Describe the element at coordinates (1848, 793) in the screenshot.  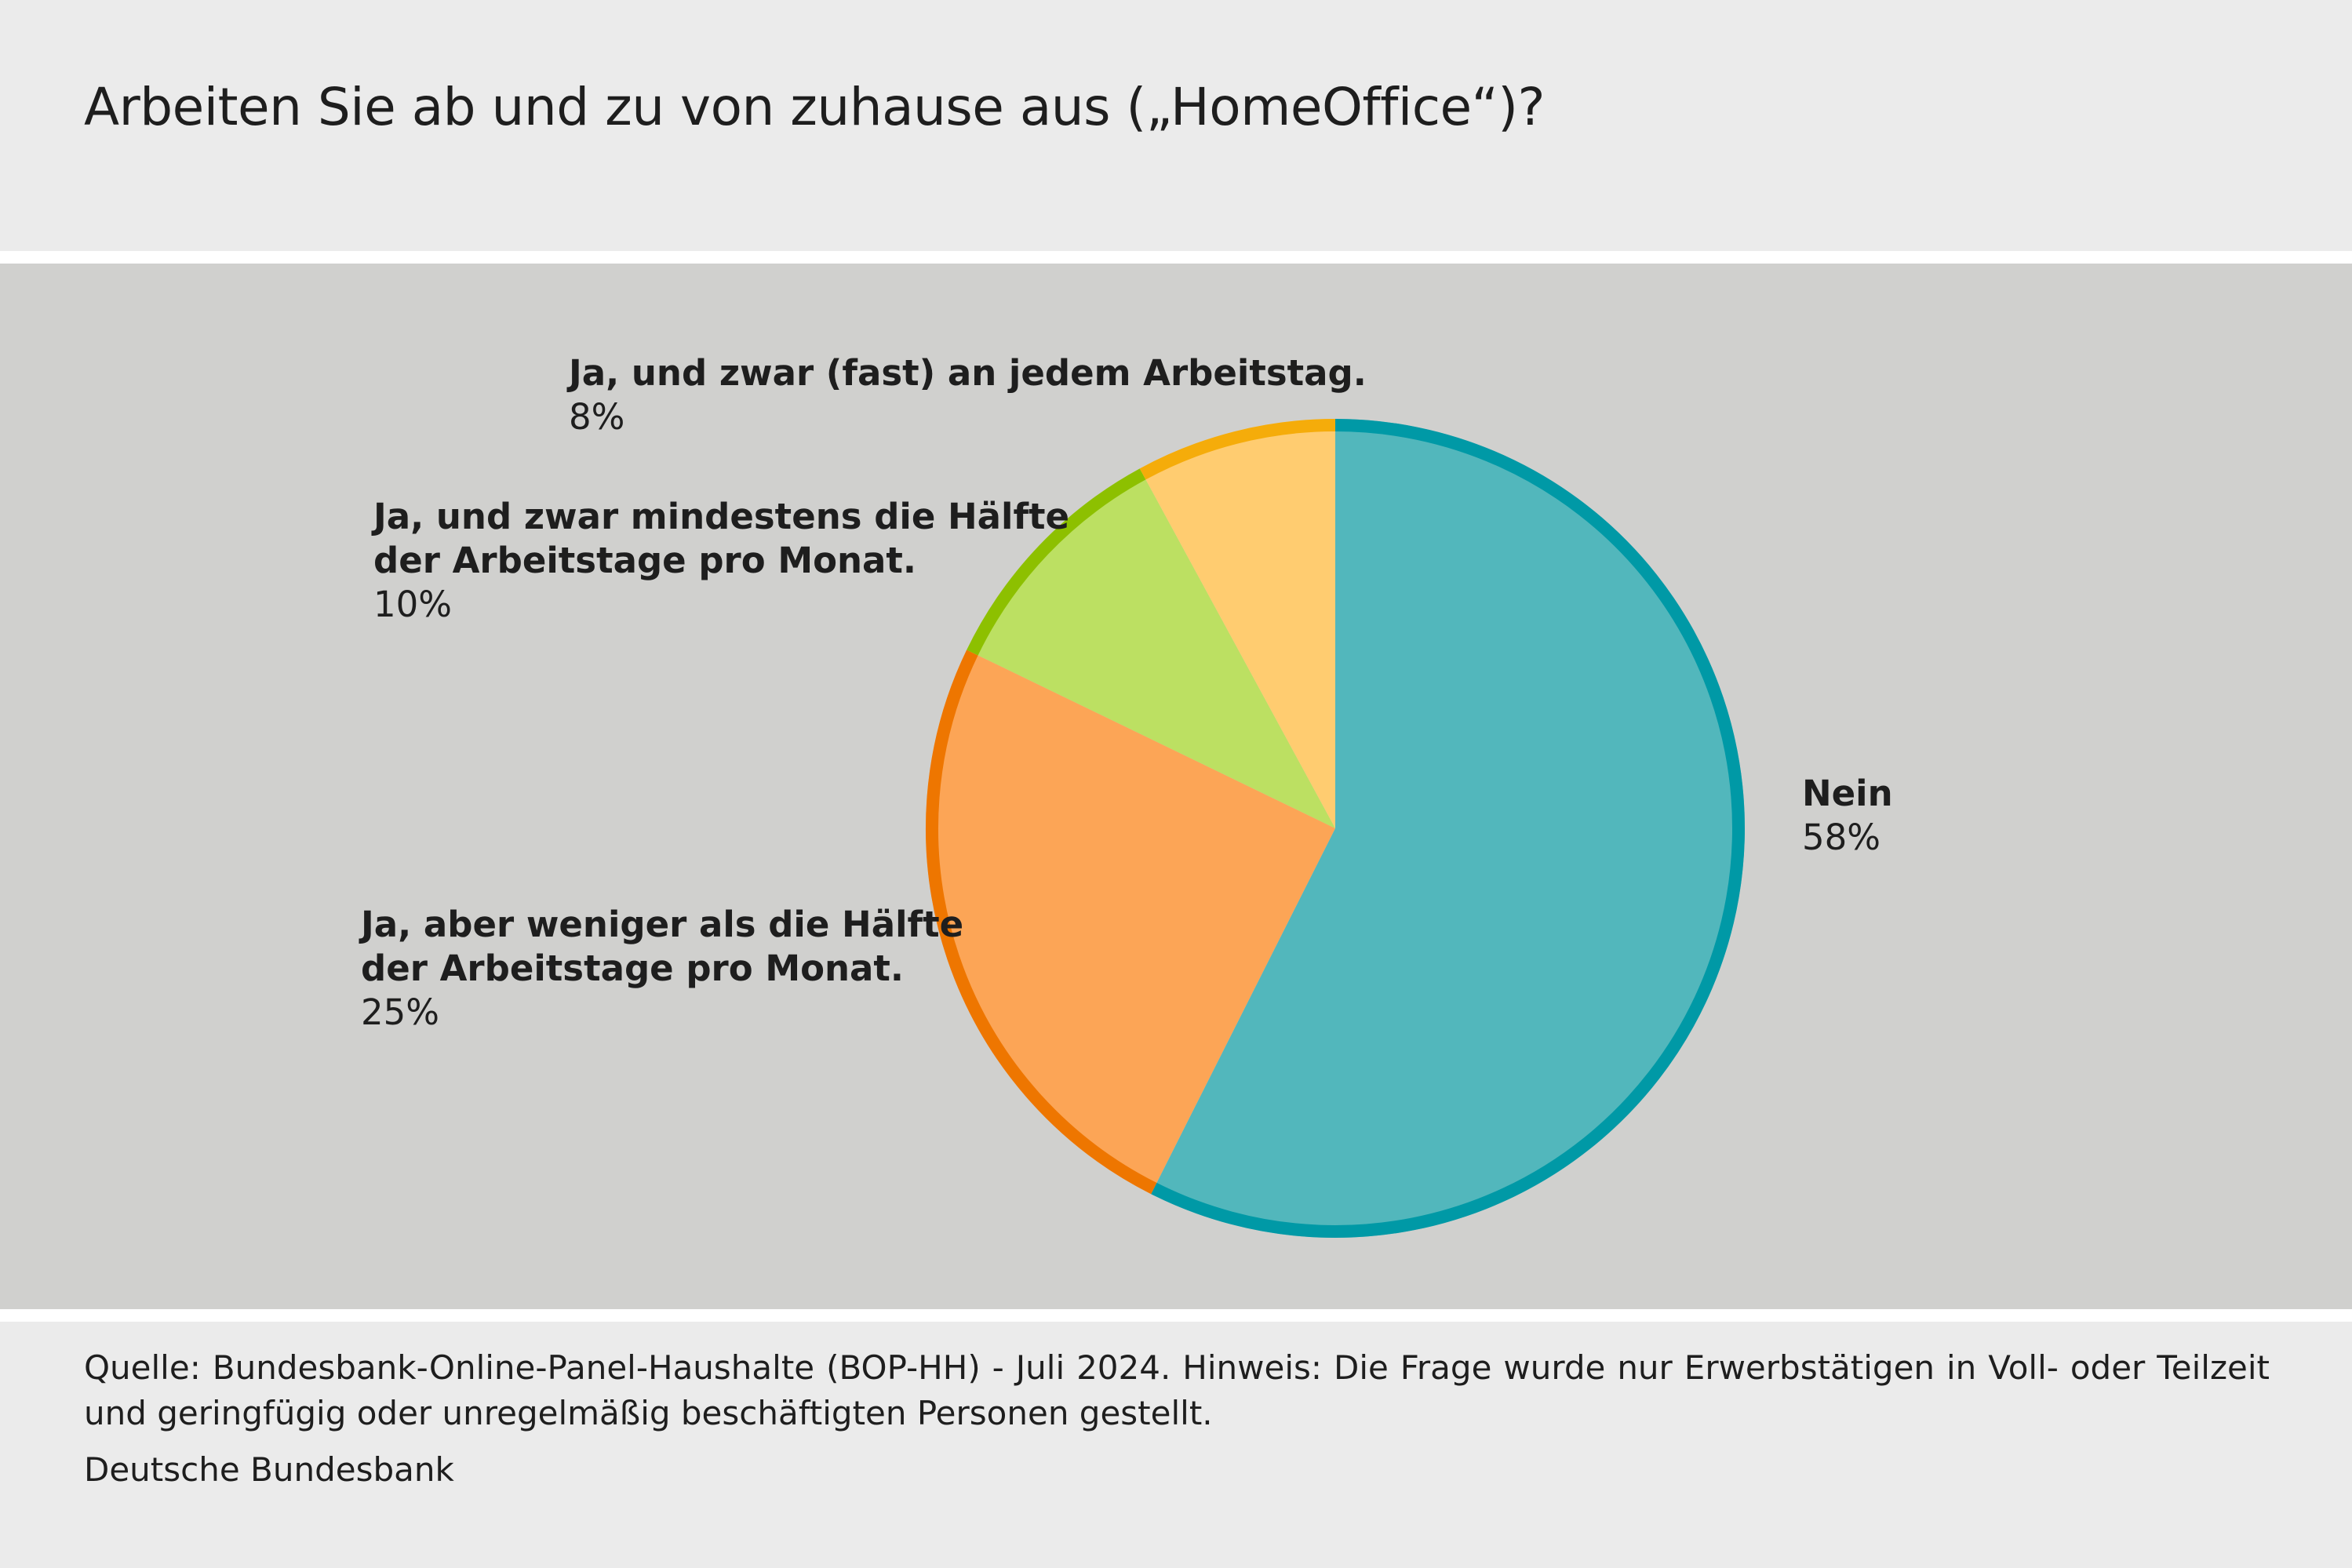
I see `slice-label-name: Nein` at that location.